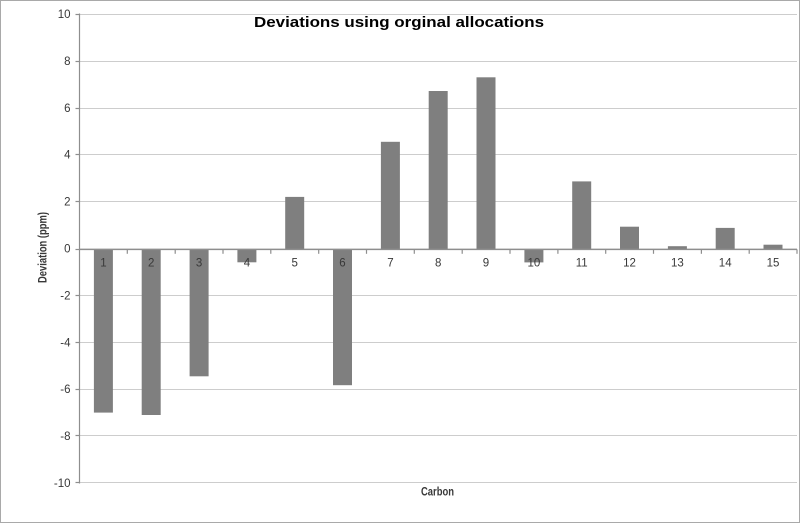 The image size is (800, 523). What do you see at coordinates (294, 264) in the screenshot?
I see `svg-text: 5` at bounding box center [294, 264].